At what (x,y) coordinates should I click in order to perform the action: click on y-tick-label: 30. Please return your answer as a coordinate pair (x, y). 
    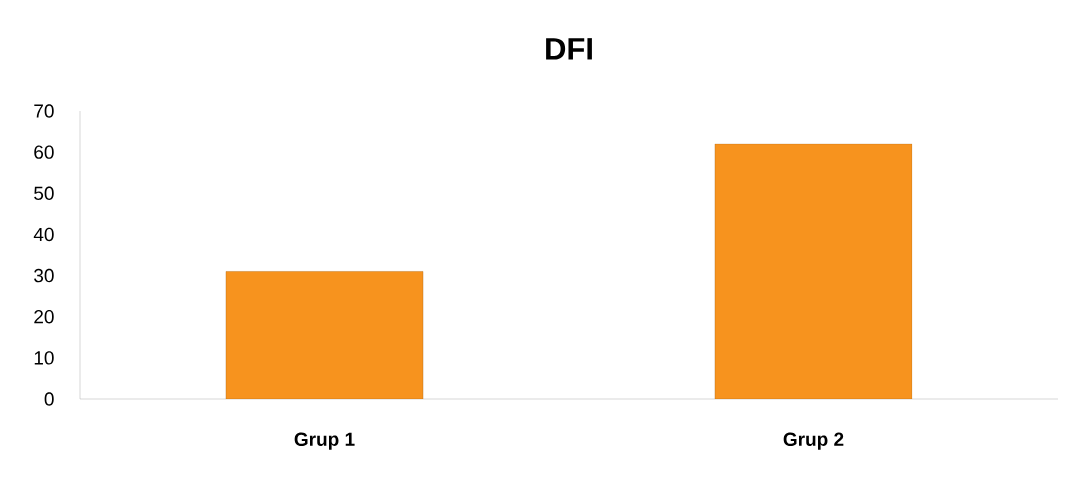
    Looking at the image, I should click on (44, 275).